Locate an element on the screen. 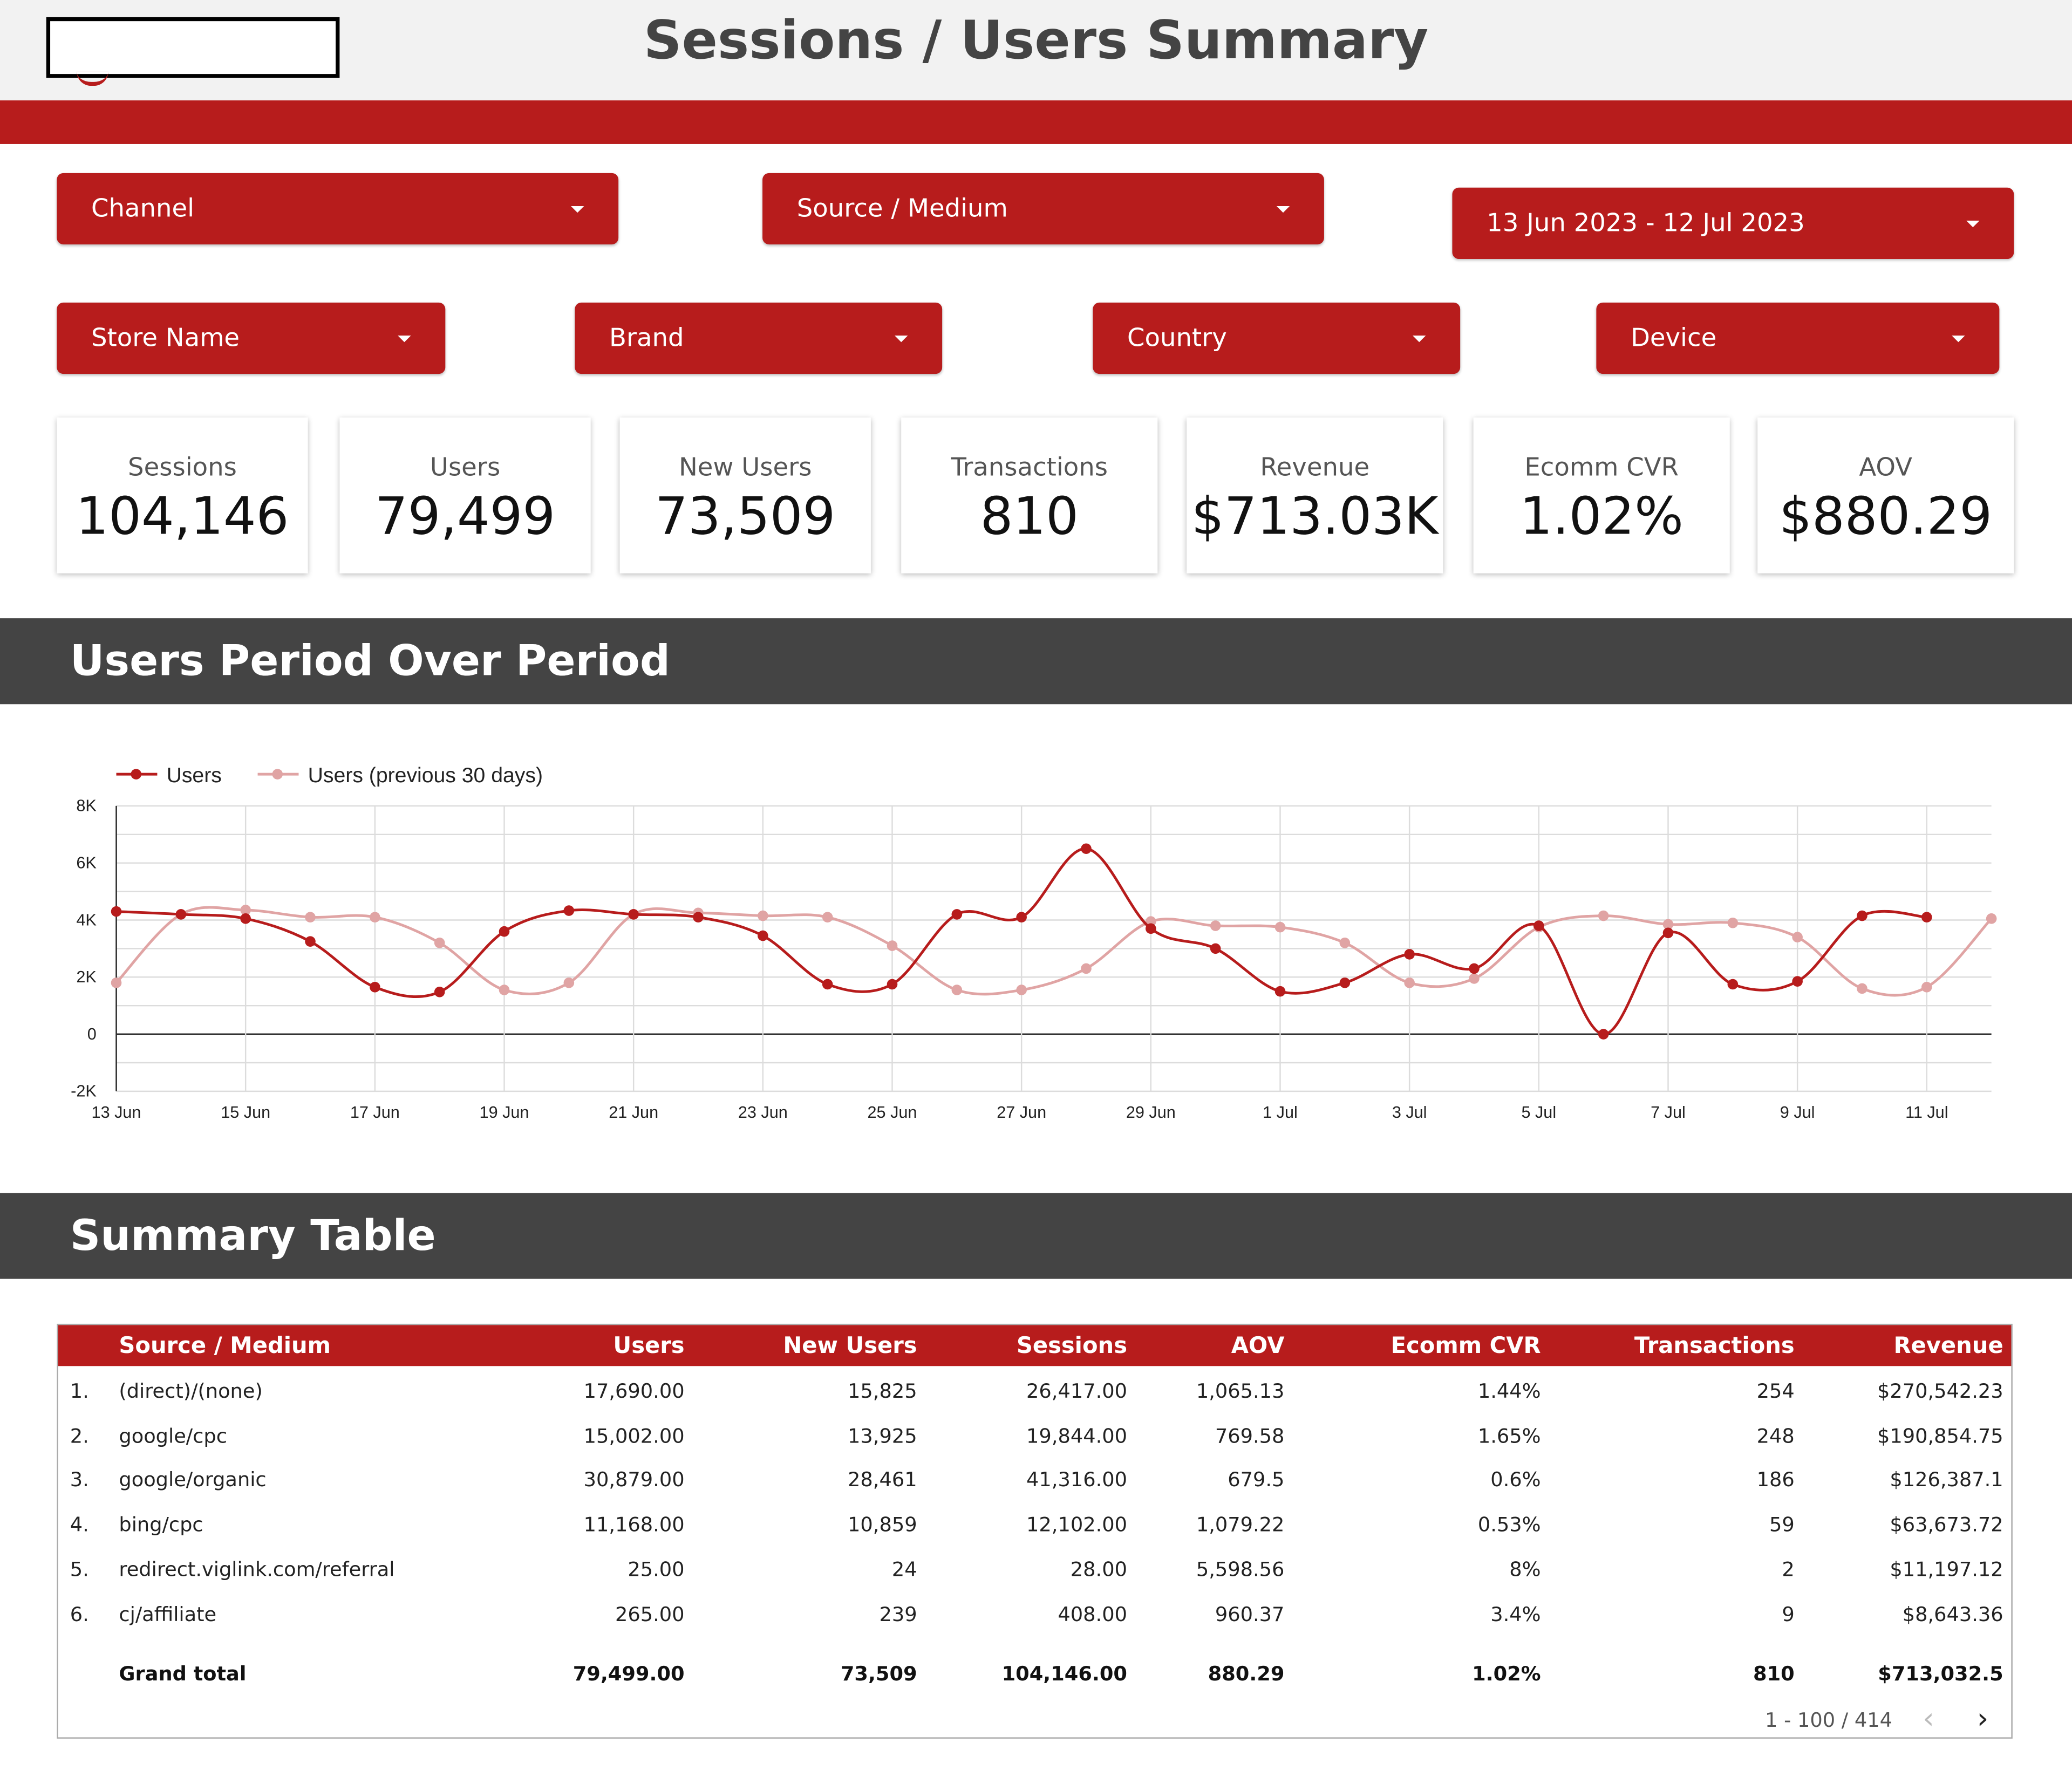  total-transactions: 810 is located at coordinates (1774, 1674).